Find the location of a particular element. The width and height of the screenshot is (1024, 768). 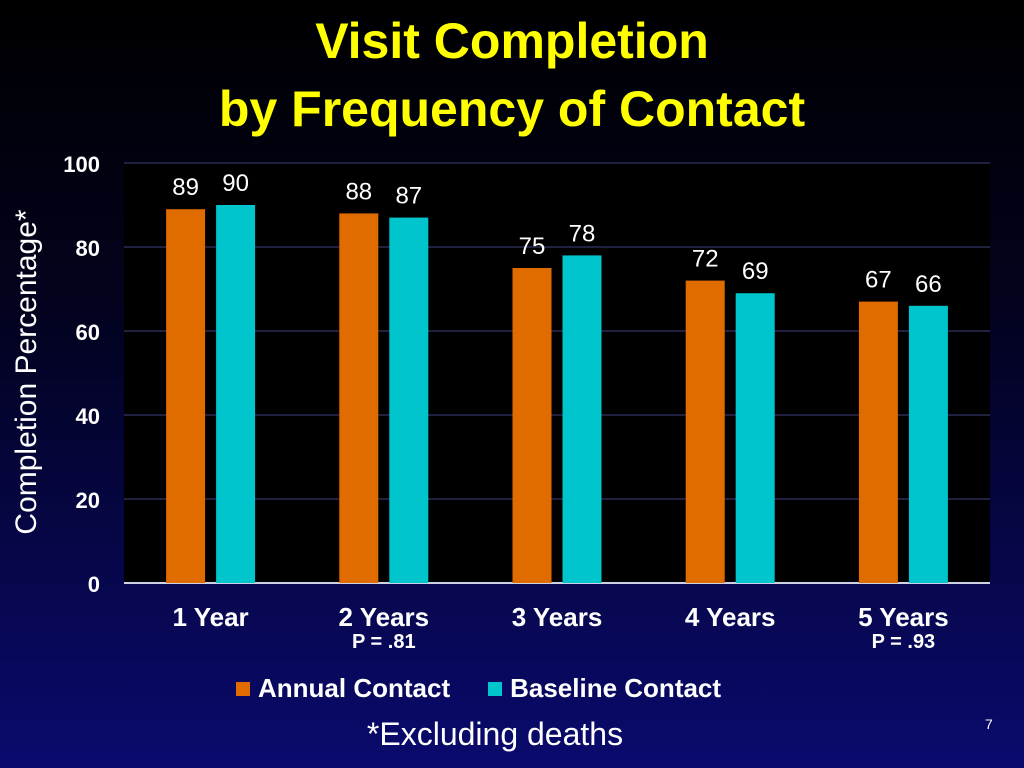

legend-item-baseline: Baseline Contact is located at coordinates (604, 688).